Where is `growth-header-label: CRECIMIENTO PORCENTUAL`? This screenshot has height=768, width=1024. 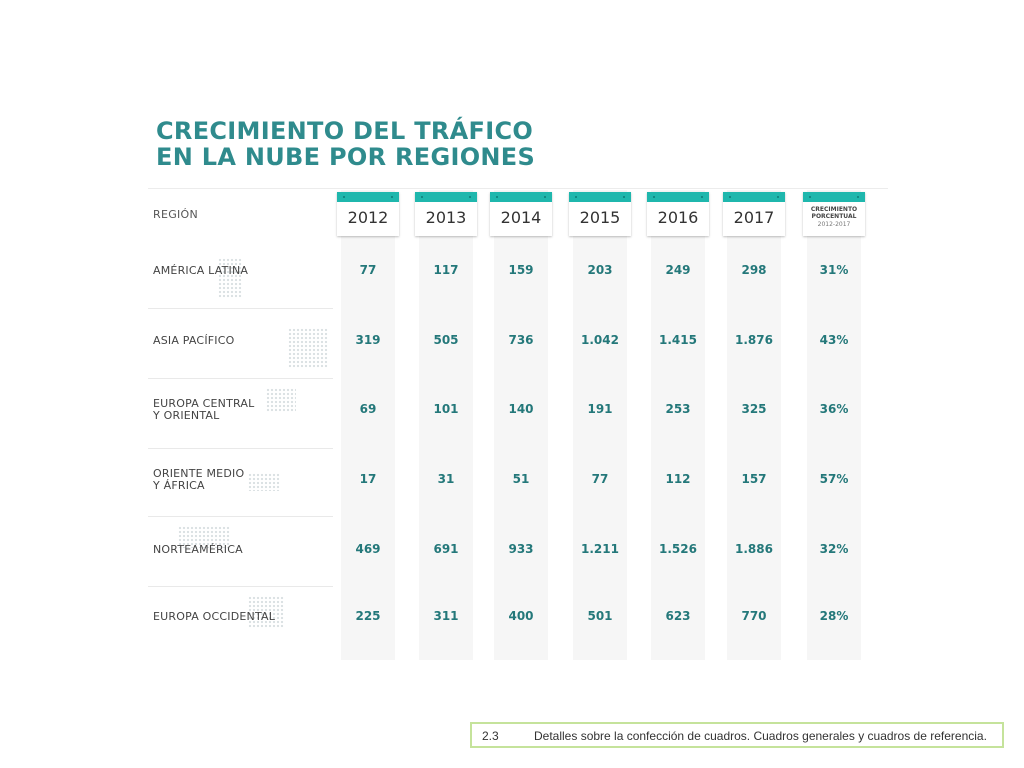 growth-header-label: CRECIMIENTO PORCENTUAL is located at coordinates (834, 213).